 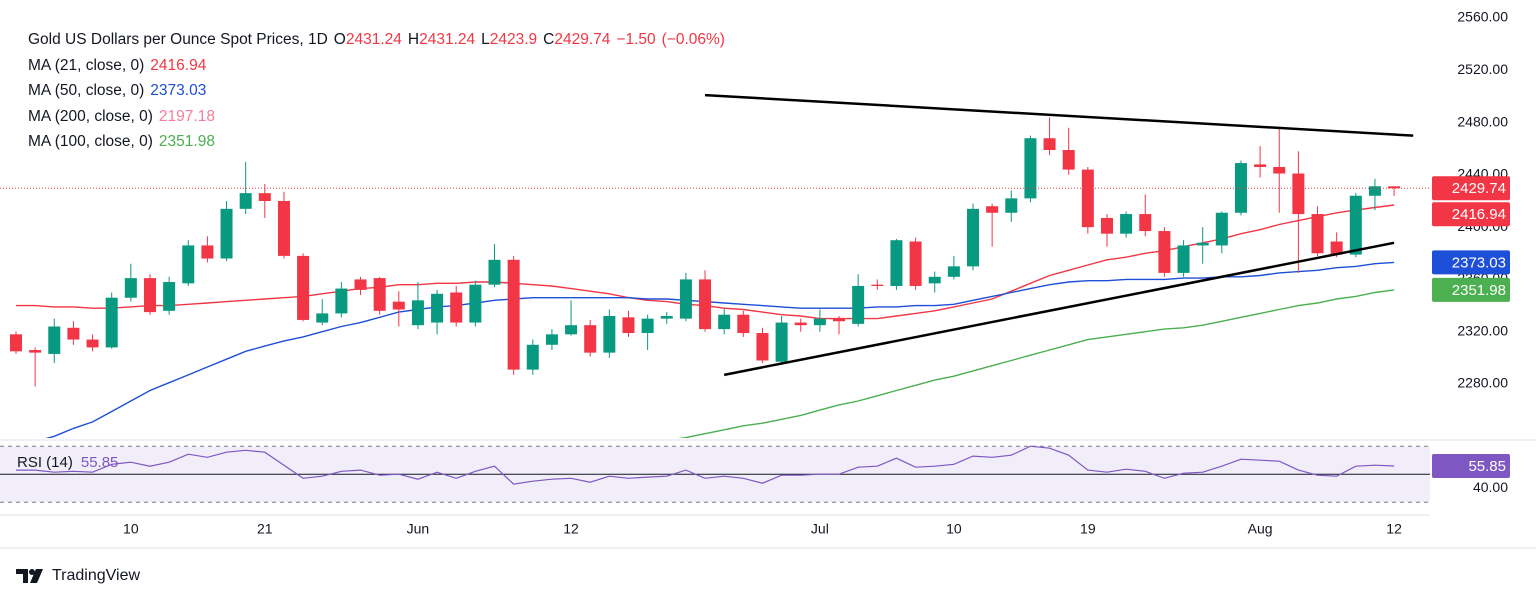 What do you see at coordinates (413, 39) in the screenshot?
I see `ohlc-label: H` at bounding box center [413, 39].